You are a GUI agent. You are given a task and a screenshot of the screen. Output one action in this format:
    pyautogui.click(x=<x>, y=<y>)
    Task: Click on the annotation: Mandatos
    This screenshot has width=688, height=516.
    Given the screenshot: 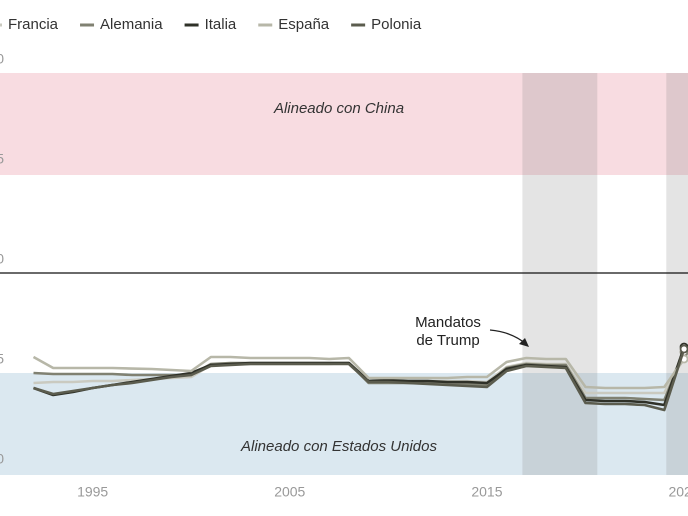 What is the action you would take?
    pyautogui.click(x=448, y=322)
    